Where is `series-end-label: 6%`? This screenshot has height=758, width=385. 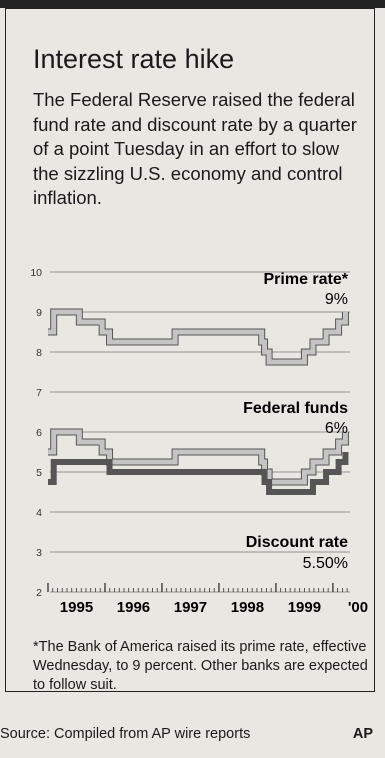
series-end-label: 6% is located at coordinates (336, 428).